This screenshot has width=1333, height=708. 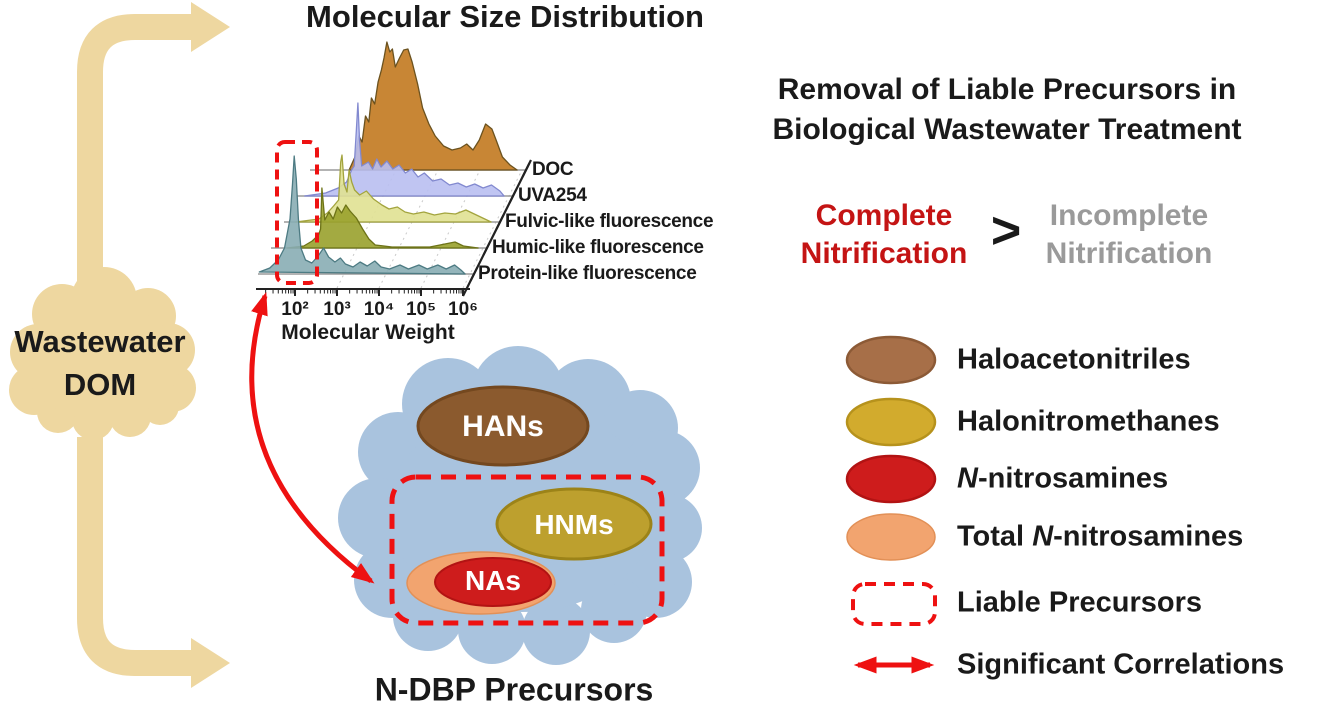 I want to click on flow-arrow-down-icon, so click(x=153, y=562).